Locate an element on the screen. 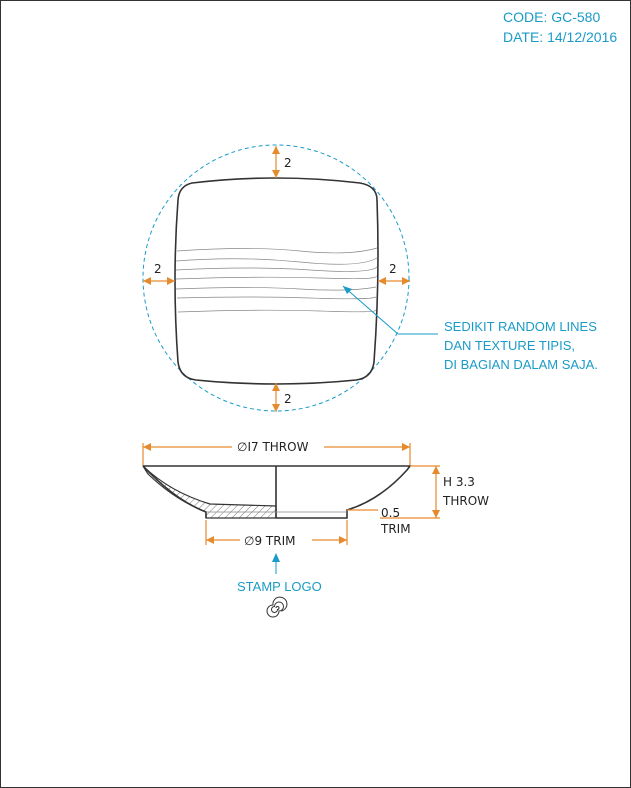 Image resolution: width=631 pixels, height=788 pixels. left-margin-label: 2 is located at coordinates (158, 269).